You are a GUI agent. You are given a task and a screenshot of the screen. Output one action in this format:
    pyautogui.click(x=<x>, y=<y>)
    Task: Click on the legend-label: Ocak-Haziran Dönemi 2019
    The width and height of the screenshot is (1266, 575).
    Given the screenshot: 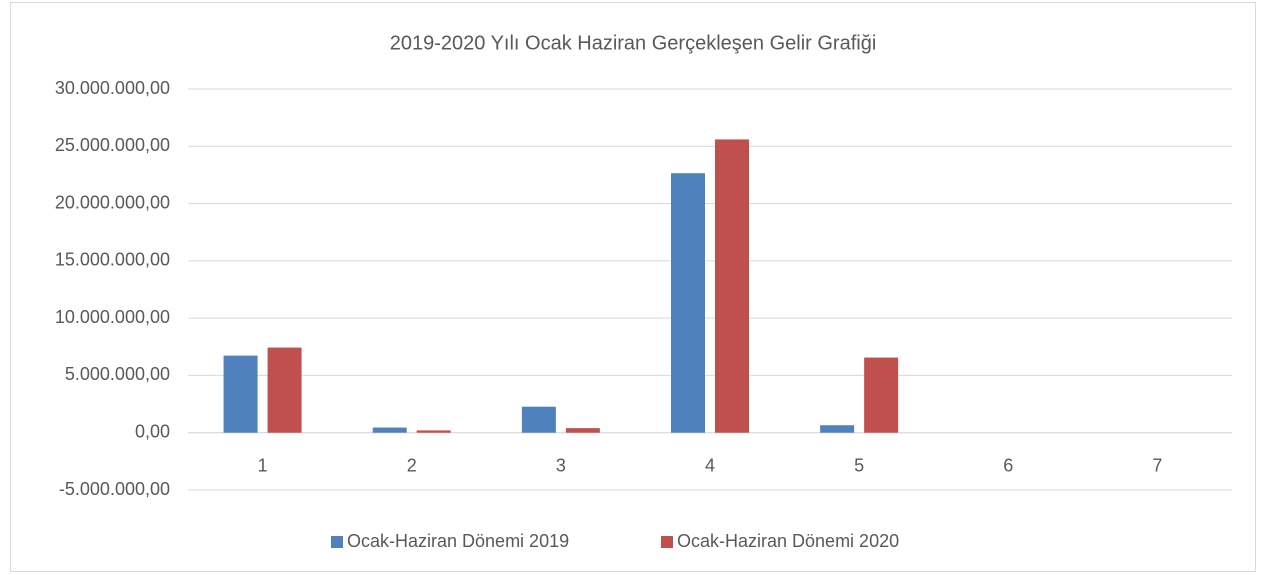 What is the action you would take?
    pyautogui.click(x=458, y=541)
    